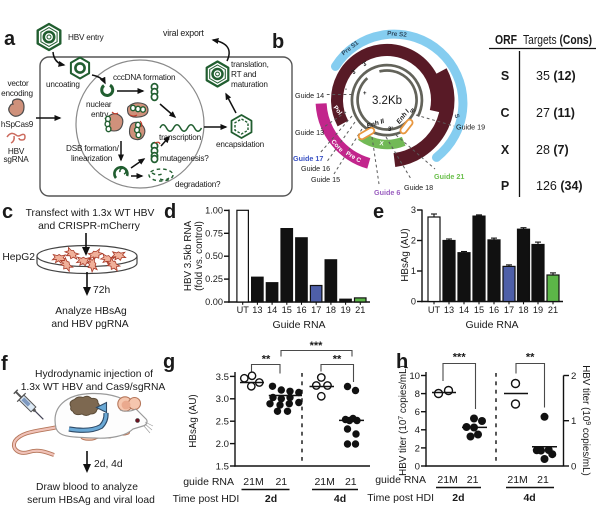 Image resolution: width=600 pixels, height=506 pixels. I want to click on svg-text: RT and, so click(244, 74).